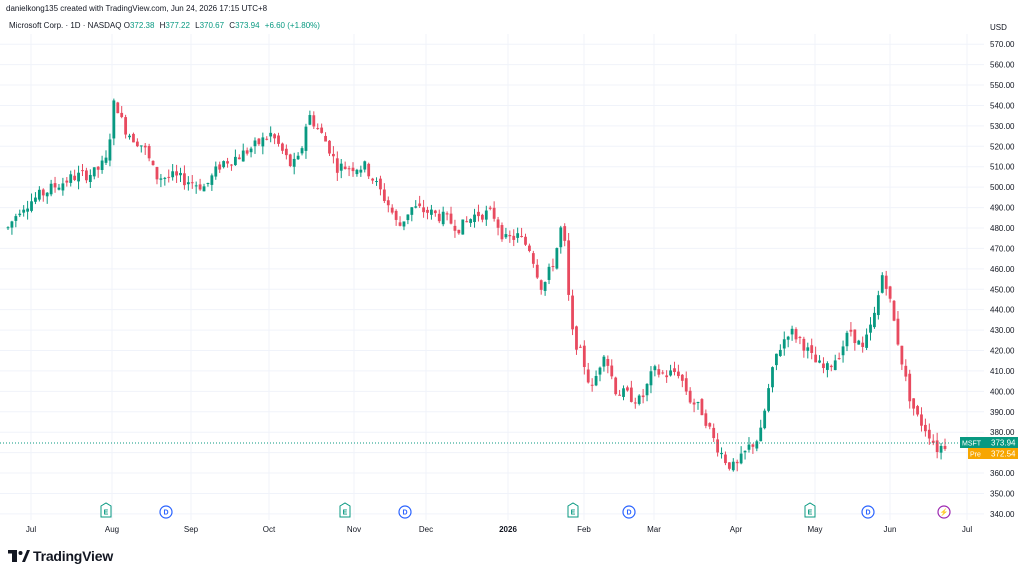 The image size is (1024, 575). What do you see at coordinates (1003, 454) in the screenshot?
I see `pre-price-tag-value: 372.54` at bounding box center [1003, 454].